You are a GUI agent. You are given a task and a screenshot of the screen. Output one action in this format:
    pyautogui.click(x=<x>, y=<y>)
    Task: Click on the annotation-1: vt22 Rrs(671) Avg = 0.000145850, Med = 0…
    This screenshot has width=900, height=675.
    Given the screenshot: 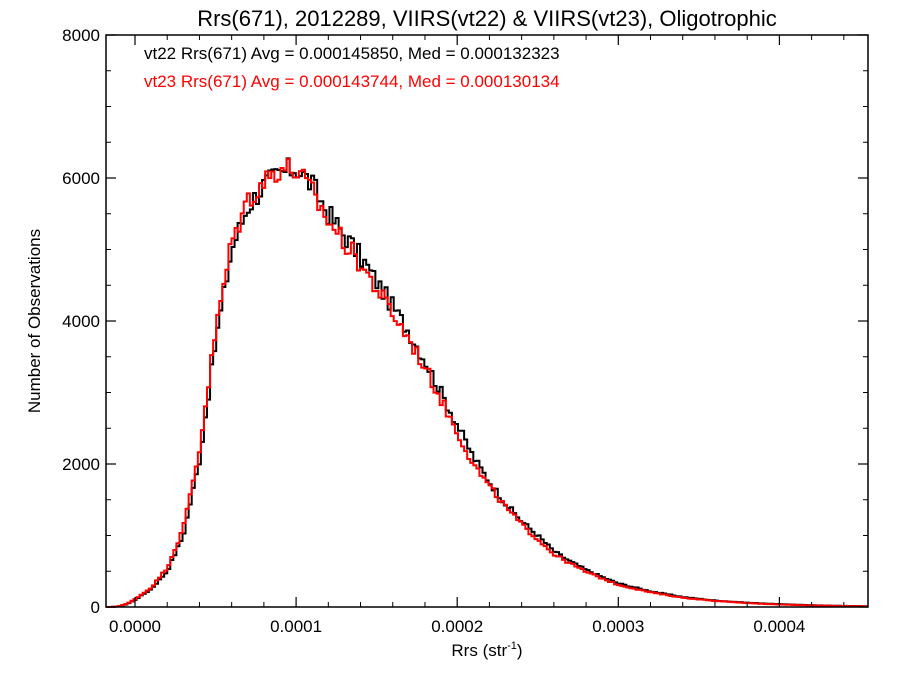 What is the action you would take?
    pyautogui.click(x=352, y=53)
    